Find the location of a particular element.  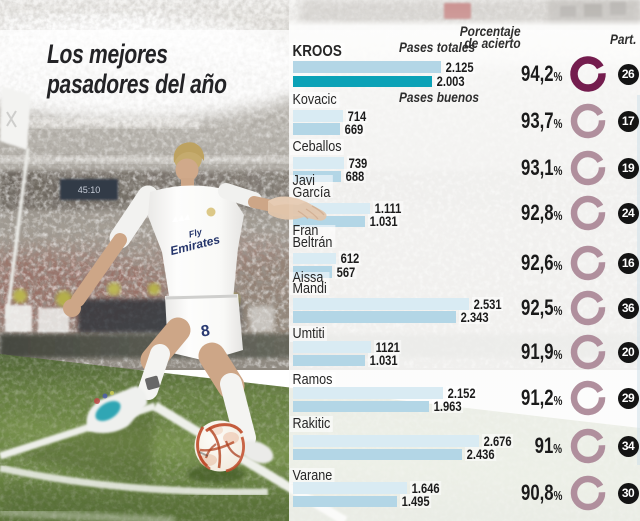

svg-text: 45:10 is located at coordinates (89, 190).